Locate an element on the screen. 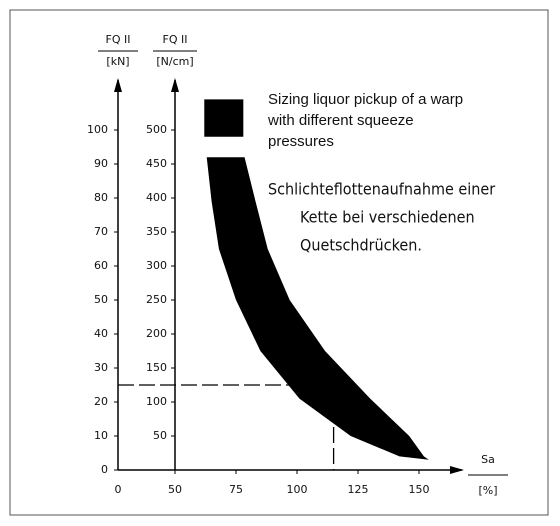 The image size is (560, 526). y2-tick-label: 200 is located at coordinates (156, 333).